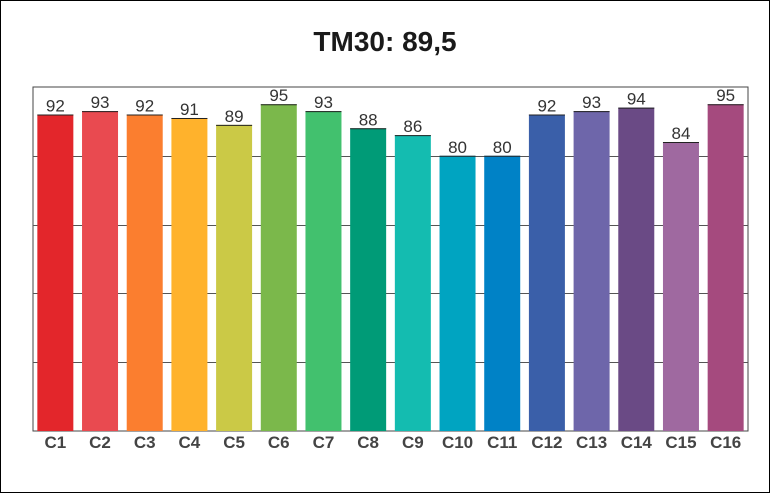 This screenshot has width=770, height=493. What do you see at coordinates (412, 126) in the screenshot?
I see `data-label: 86` at bounding box center [412, 126].